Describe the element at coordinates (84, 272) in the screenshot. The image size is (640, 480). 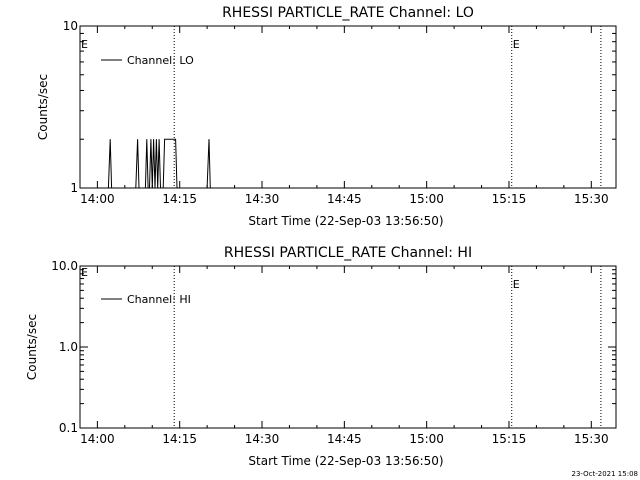
I see `panel2-corner-label: E` at that location.